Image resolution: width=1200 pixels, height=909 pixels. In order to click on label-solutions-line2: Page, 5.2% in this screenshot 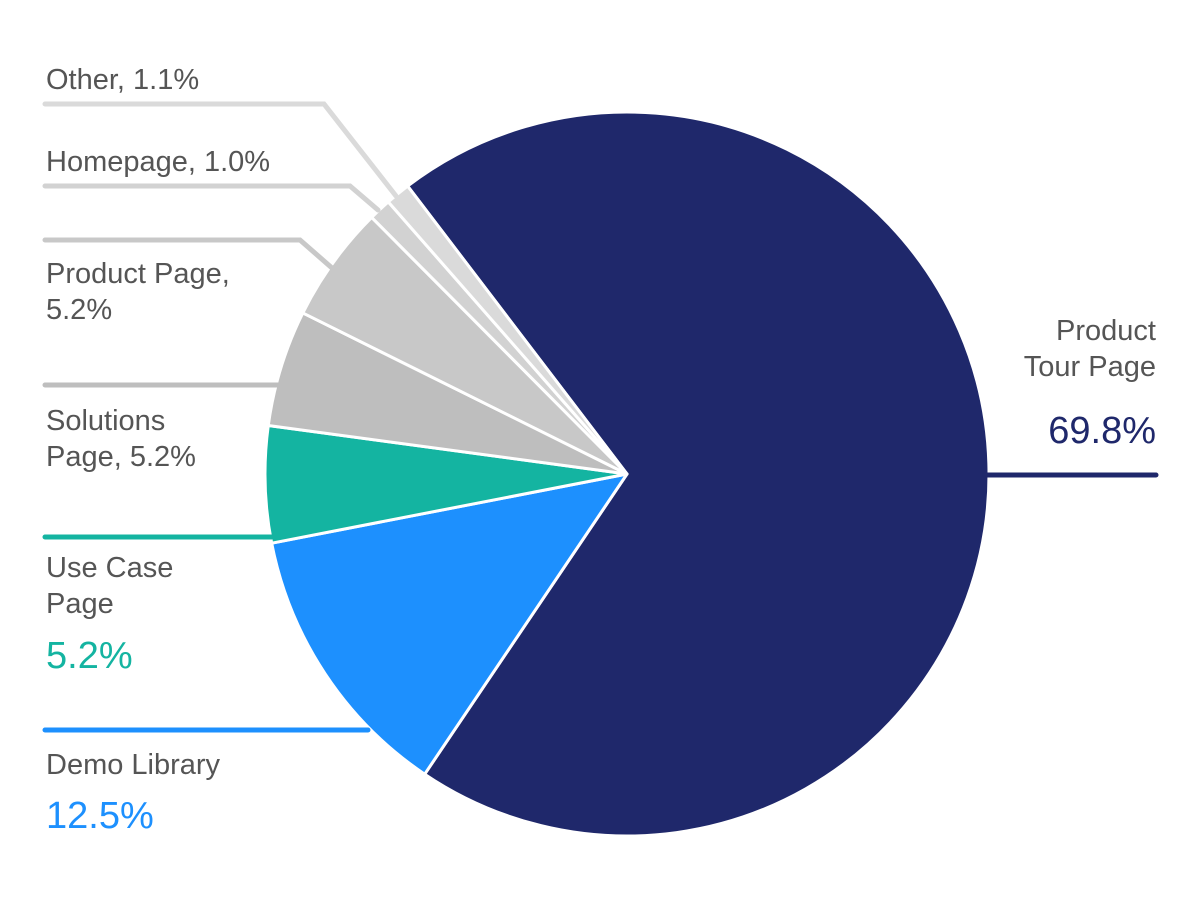, I will do `click(121, 457)`.